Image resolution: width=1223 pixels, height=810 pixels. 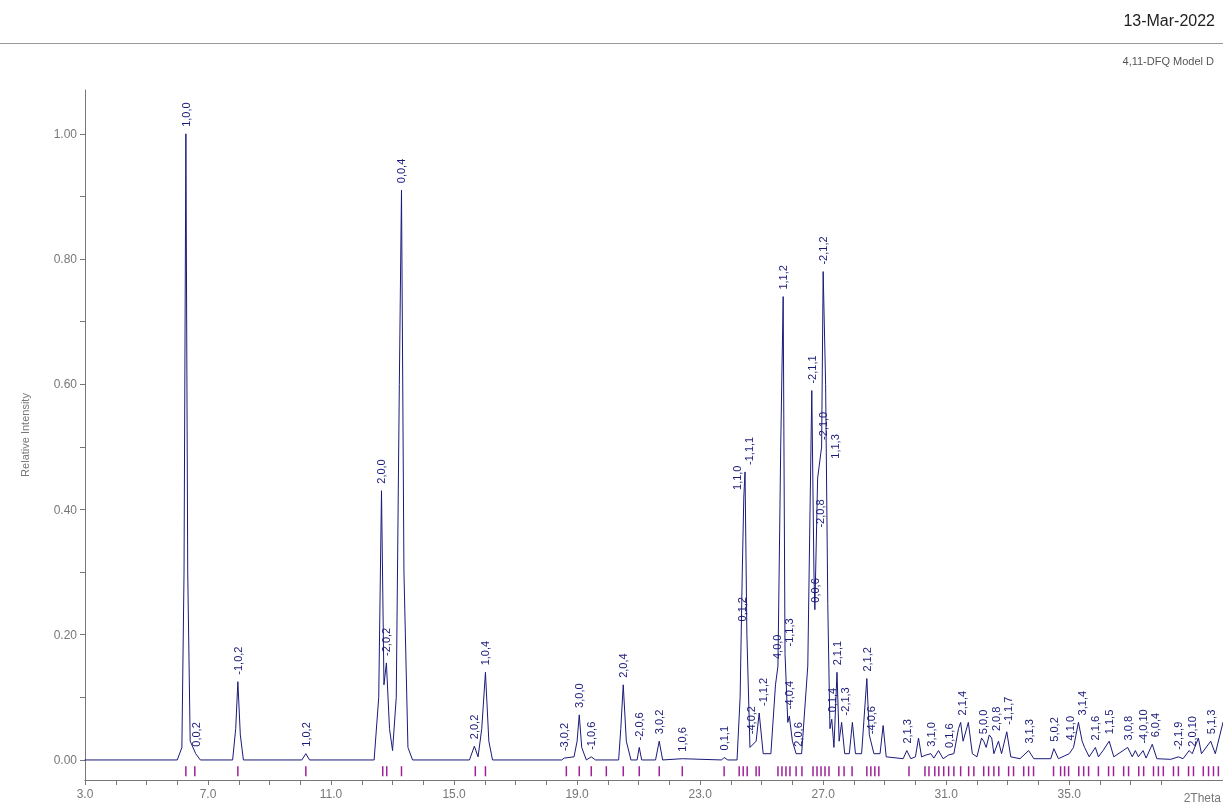 I want to click on annotation: -2,1,0, so click(x=822, y=425).